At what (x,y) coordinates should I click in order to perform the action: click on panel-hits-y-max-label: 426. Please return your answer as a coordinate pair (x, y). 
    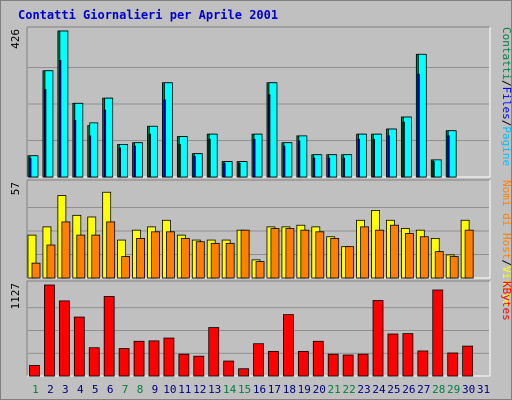
    Looking at the image, I should click on (15, 39).